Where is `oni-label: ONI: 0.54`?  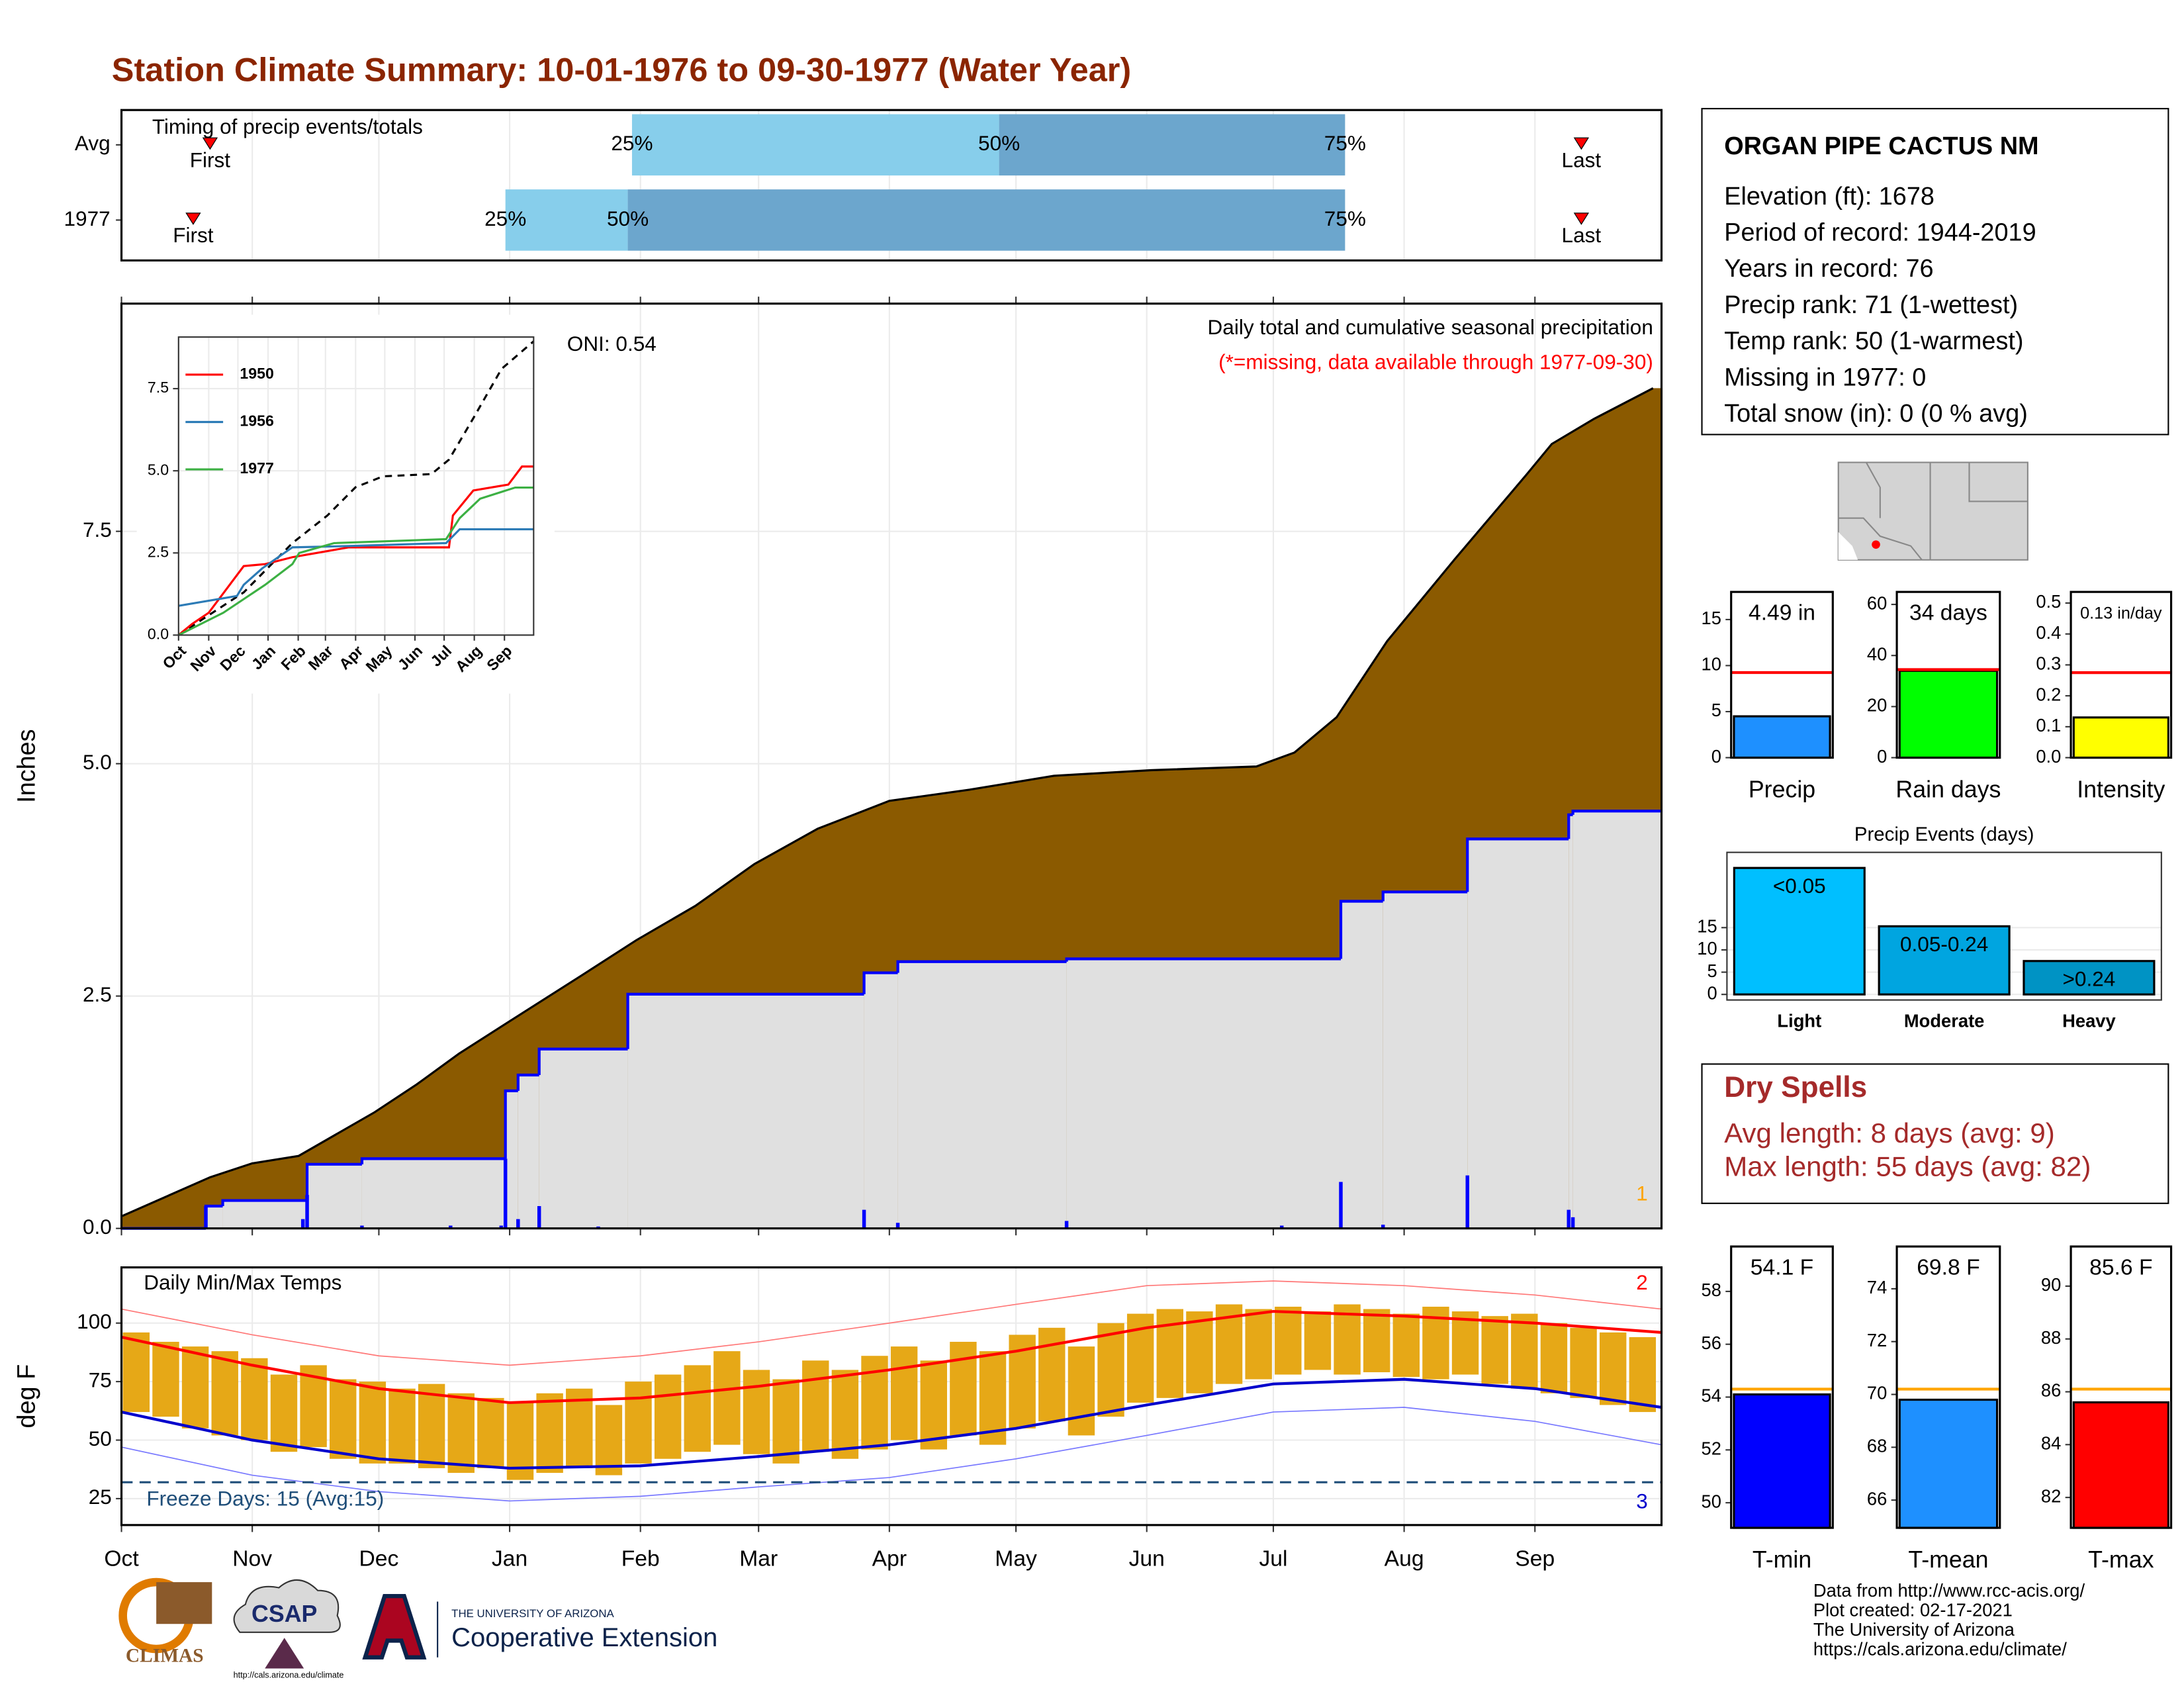 oni-label: ONI: 0.54 is located at coordinates (612, 343).